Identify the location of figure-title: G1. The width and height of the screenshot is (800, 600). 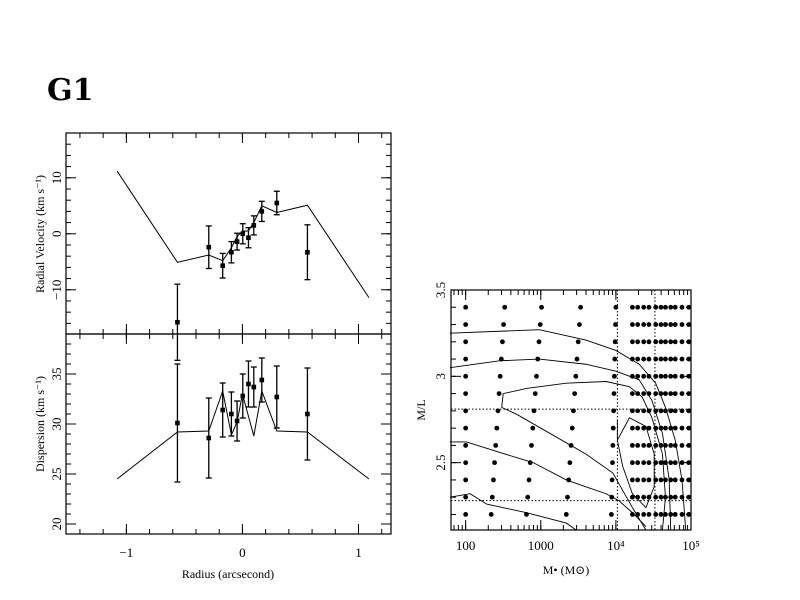
(70, 90).